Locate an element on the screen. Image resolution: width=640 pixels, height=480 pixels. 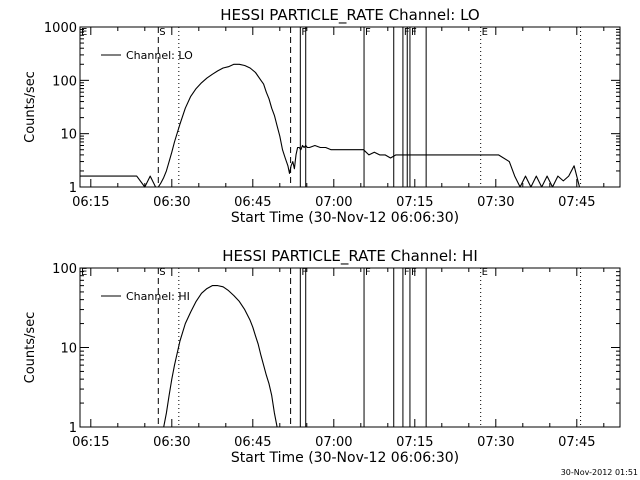
chart-title: HESSI PARTICLE_RATE Channel: HI is located at coordinates (350, 256).